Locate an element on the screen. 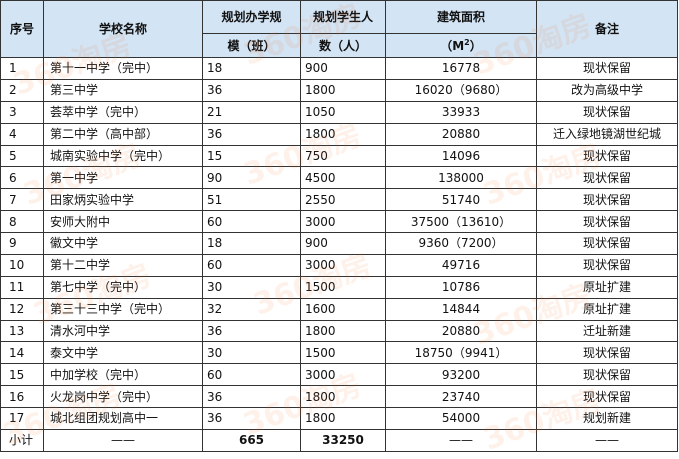 The width and height of the screenshot is (679, 459). row-no-cell: 7 is located at coordinates (22, 200).